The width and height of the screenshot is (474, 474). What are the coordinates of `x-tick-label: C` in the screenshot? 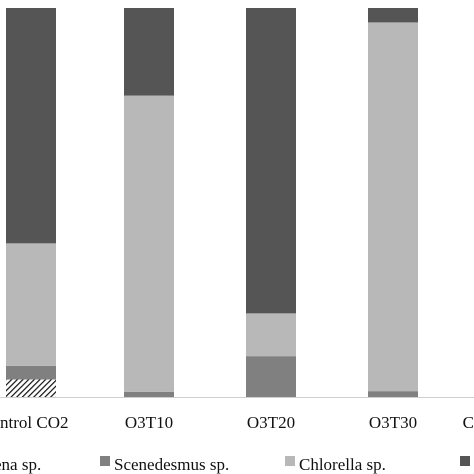 It's located at (468, 422).